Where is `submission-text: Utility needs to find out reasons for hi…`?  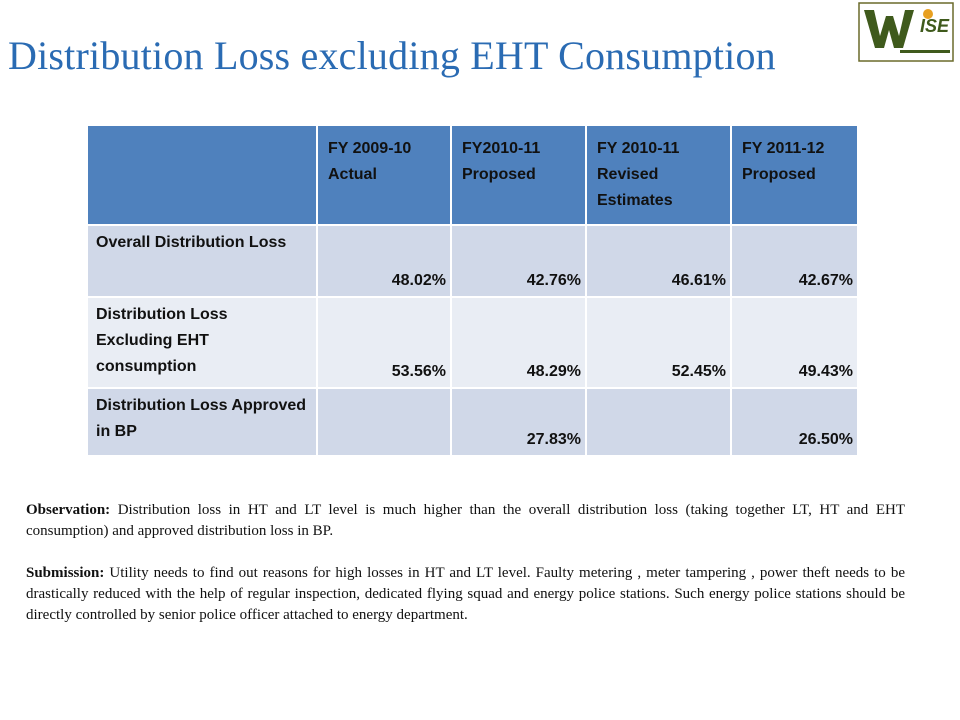 submission-text: Utility needs to find out reasons for hi… is located at coordinates (465, 594).